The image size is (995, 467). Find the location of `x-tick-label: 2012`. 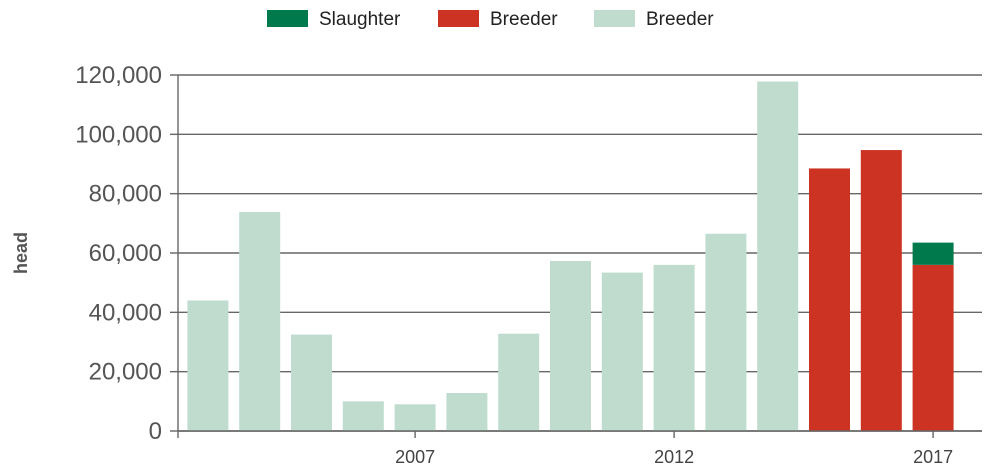

x-tick-label: 2012 is located at coordinates (674, 457).